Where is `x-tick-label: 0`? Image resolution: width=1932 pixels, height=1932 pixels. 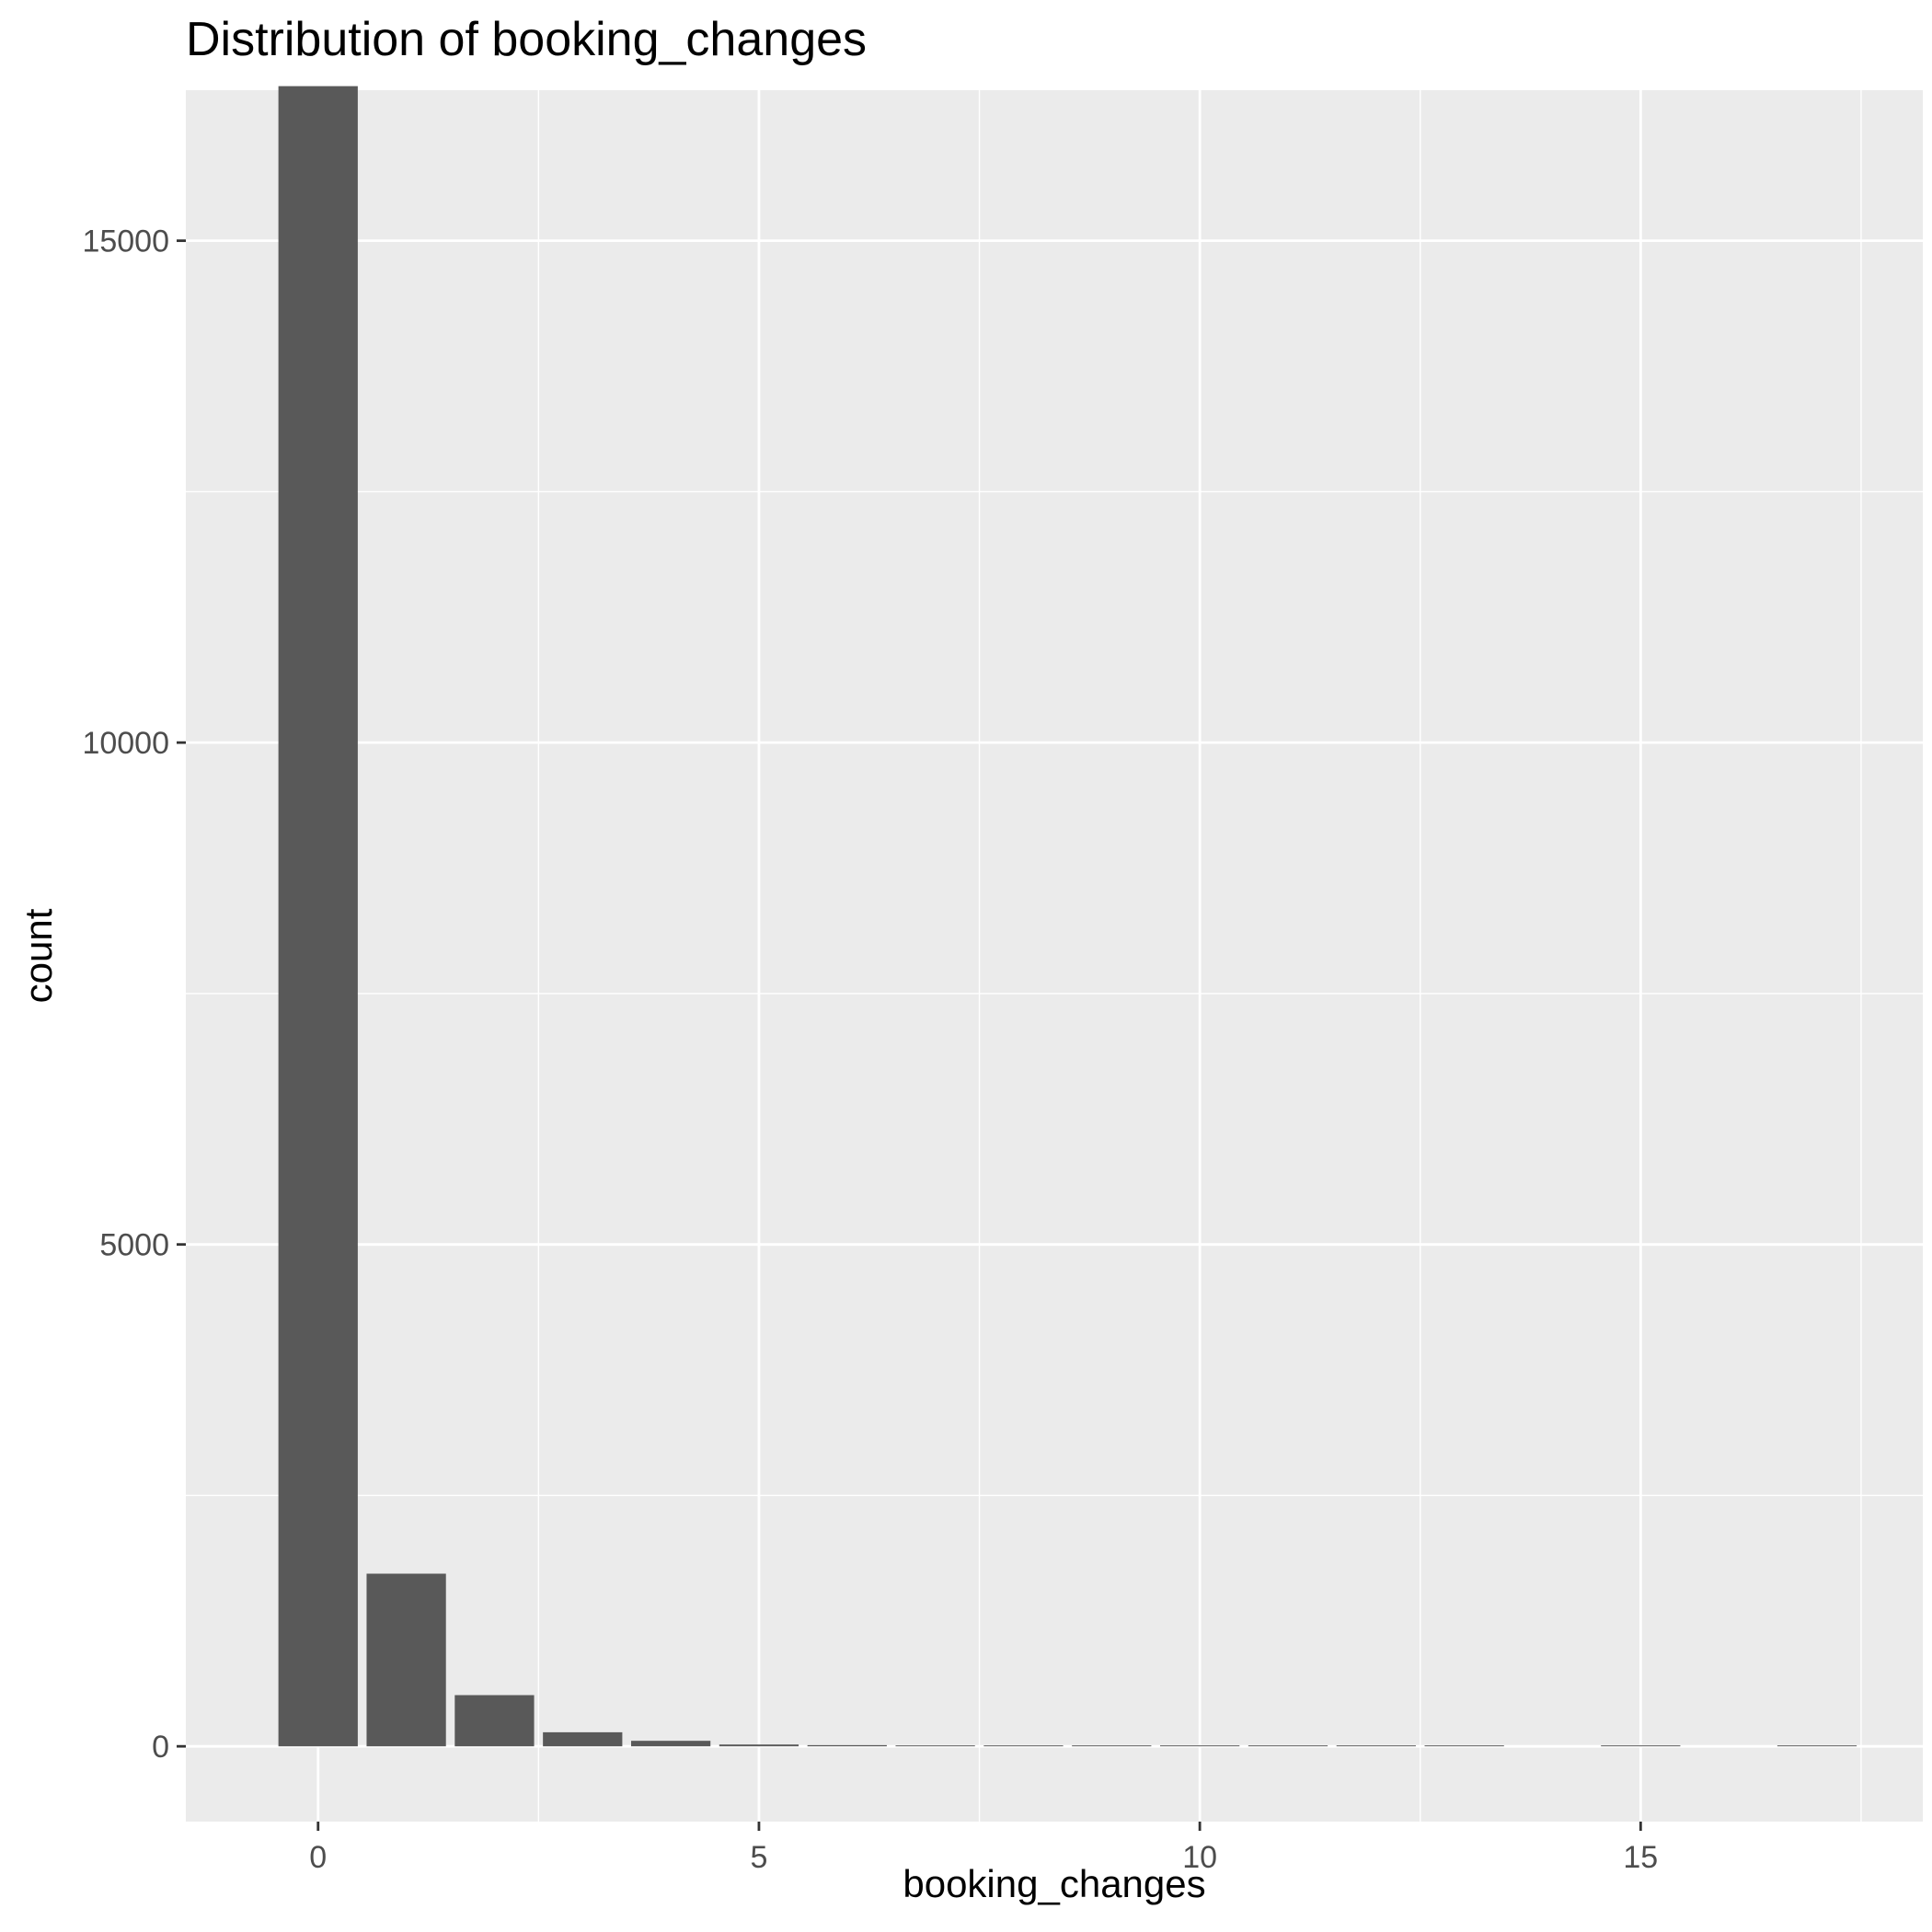
x-tick-label: 0 is located at coordinates (318, 1857).